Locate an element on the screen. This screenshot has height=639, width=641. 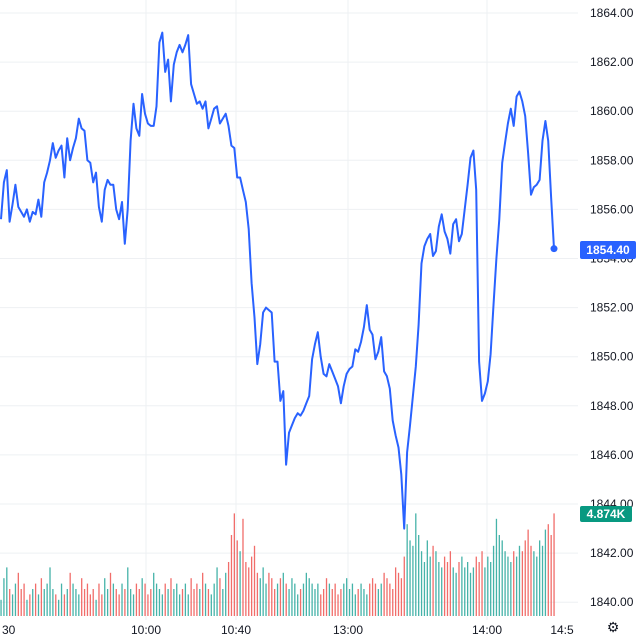
last-price-badge: 1854.40 is located at coordinates (608, 250).